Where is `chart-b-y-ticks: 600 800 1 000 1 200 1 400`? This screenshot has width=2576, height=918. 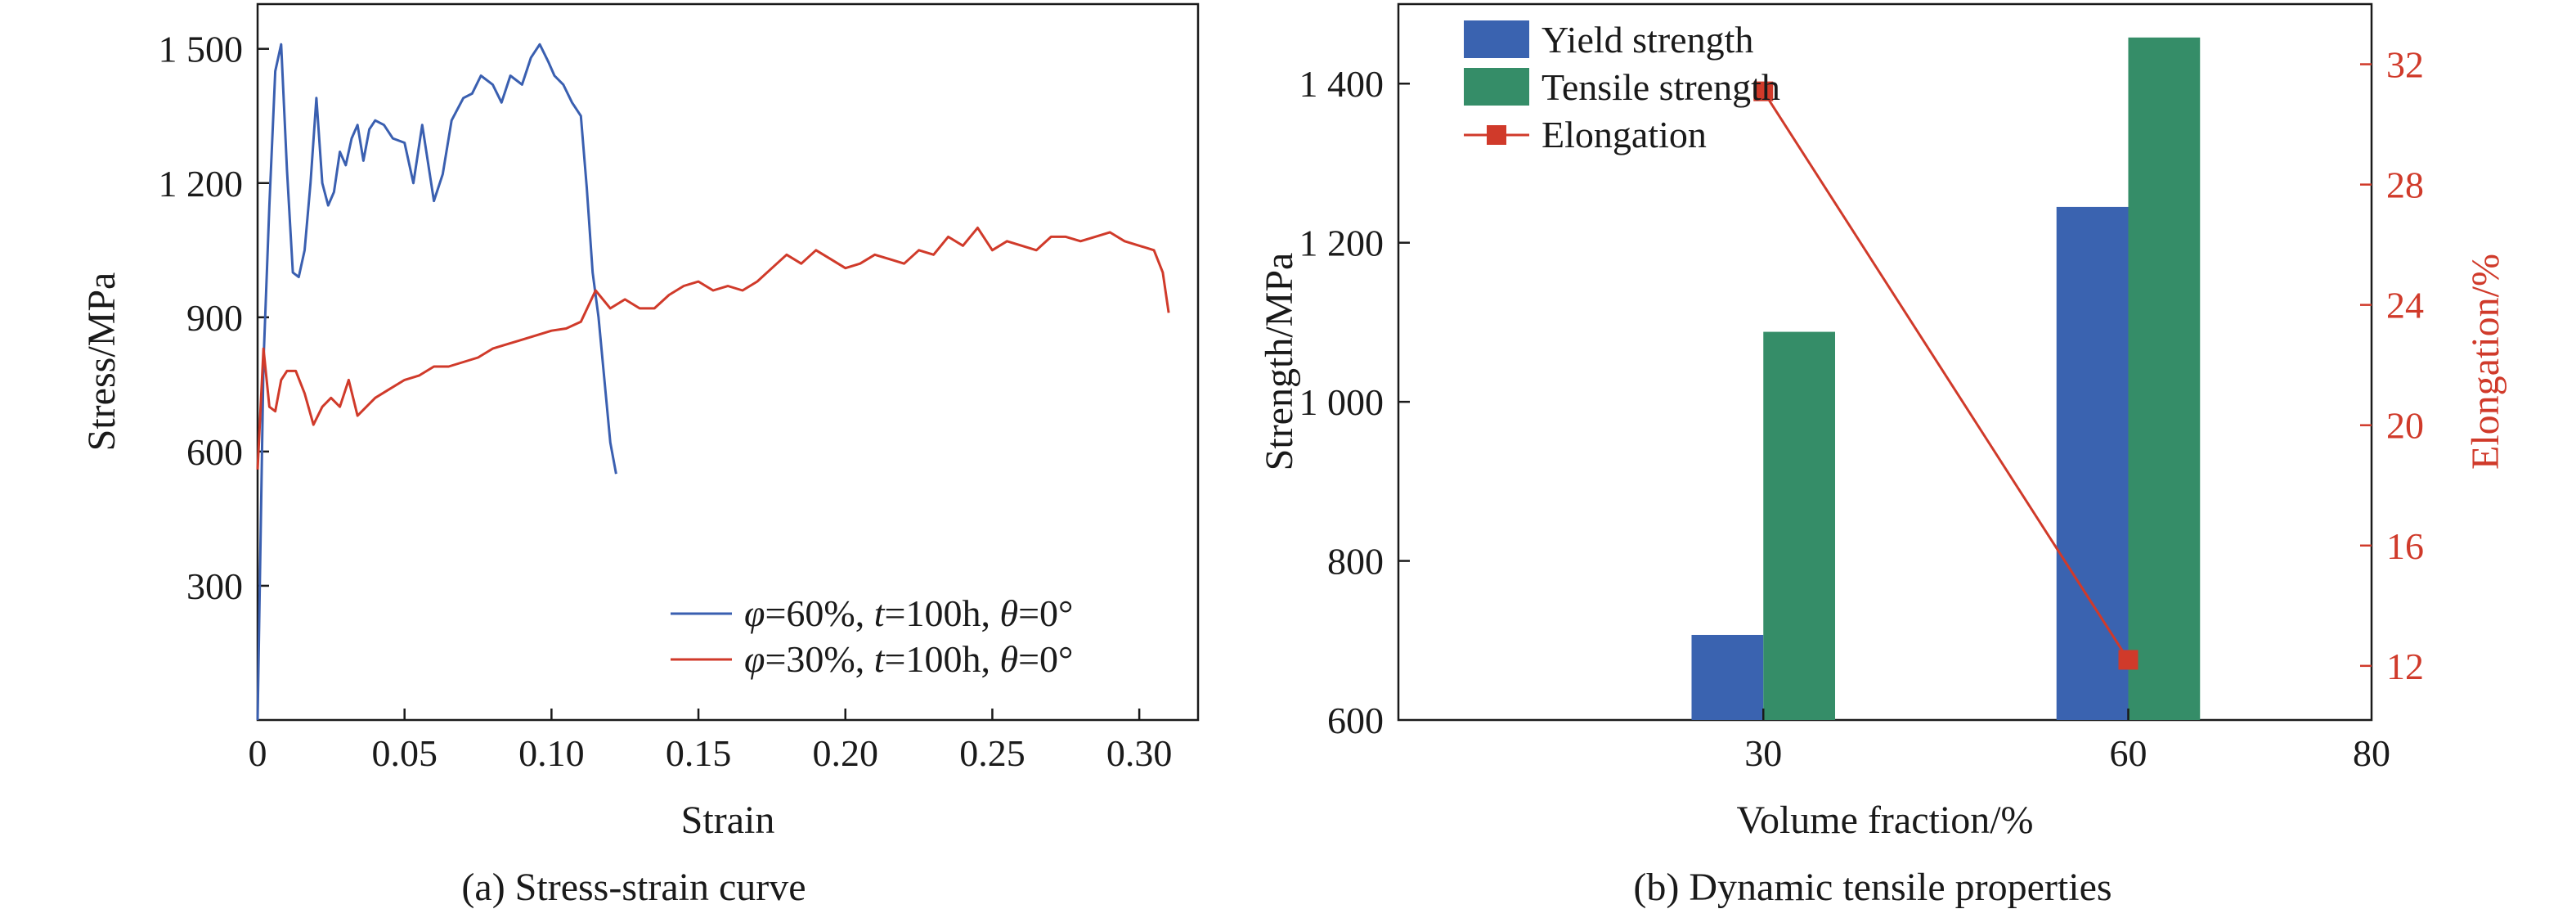
chart-b-y-ticks: 600 800 1 000 1 200 1 400 is located at coordinates (1355, 402).